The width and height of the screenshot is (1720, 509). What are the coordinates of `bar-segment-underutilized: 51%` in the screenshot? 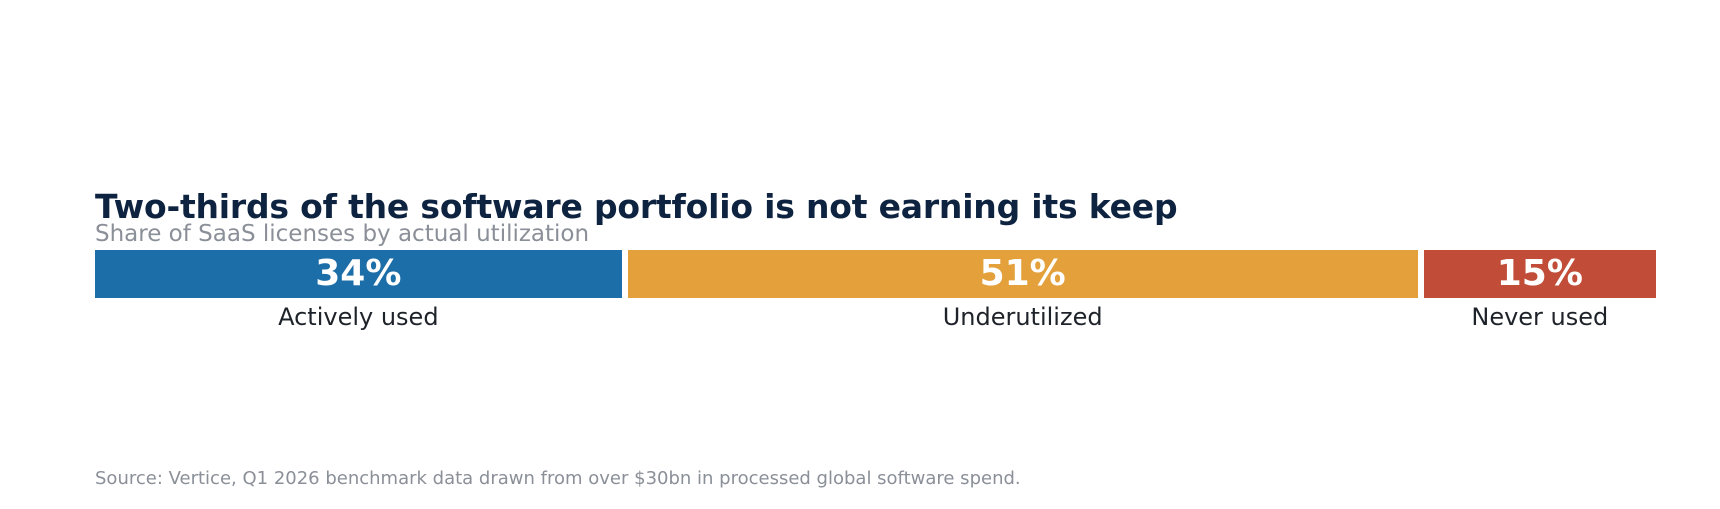 It's located at (1022, 274).